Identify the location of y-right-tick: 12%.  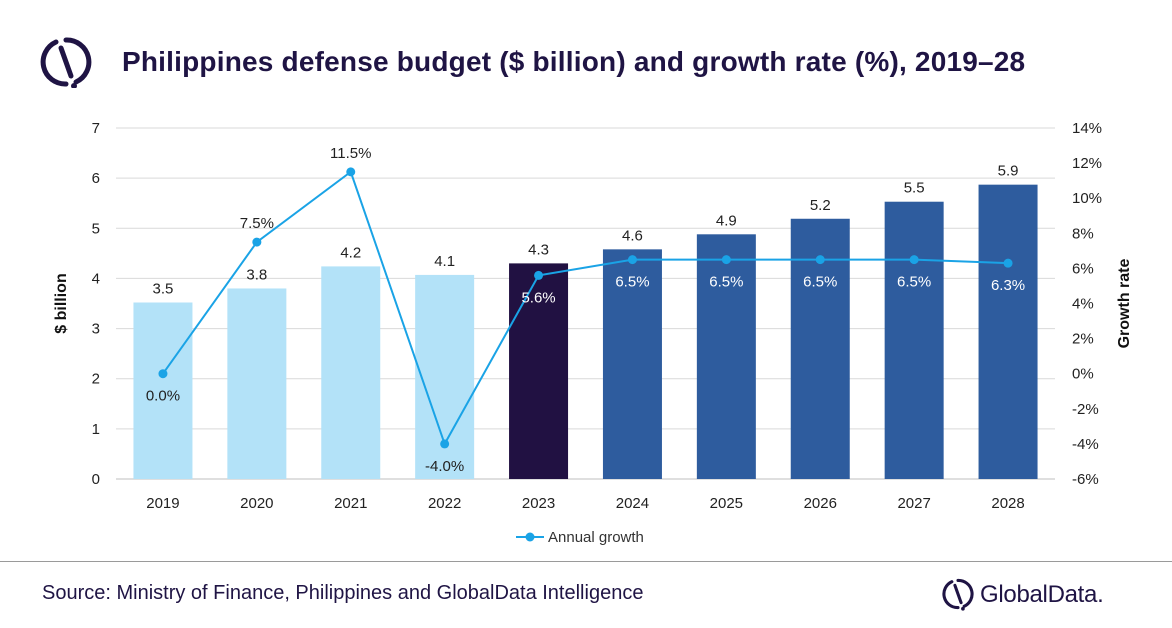
(1087, 163).